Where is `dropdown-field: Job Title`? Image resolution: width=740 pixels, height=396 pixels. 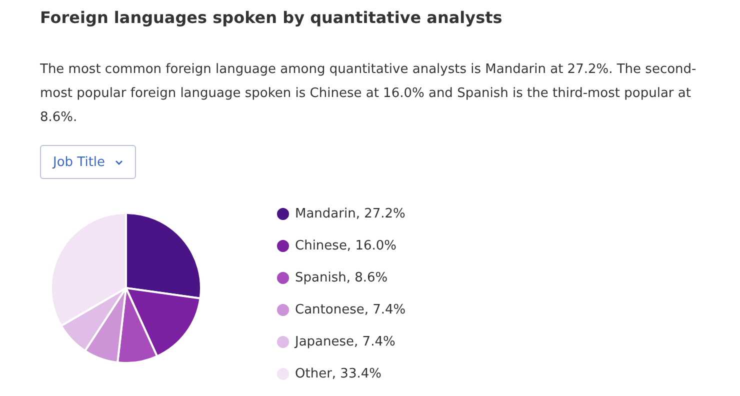 dropdown-field: Job Title is located at coordinates (88, 162).